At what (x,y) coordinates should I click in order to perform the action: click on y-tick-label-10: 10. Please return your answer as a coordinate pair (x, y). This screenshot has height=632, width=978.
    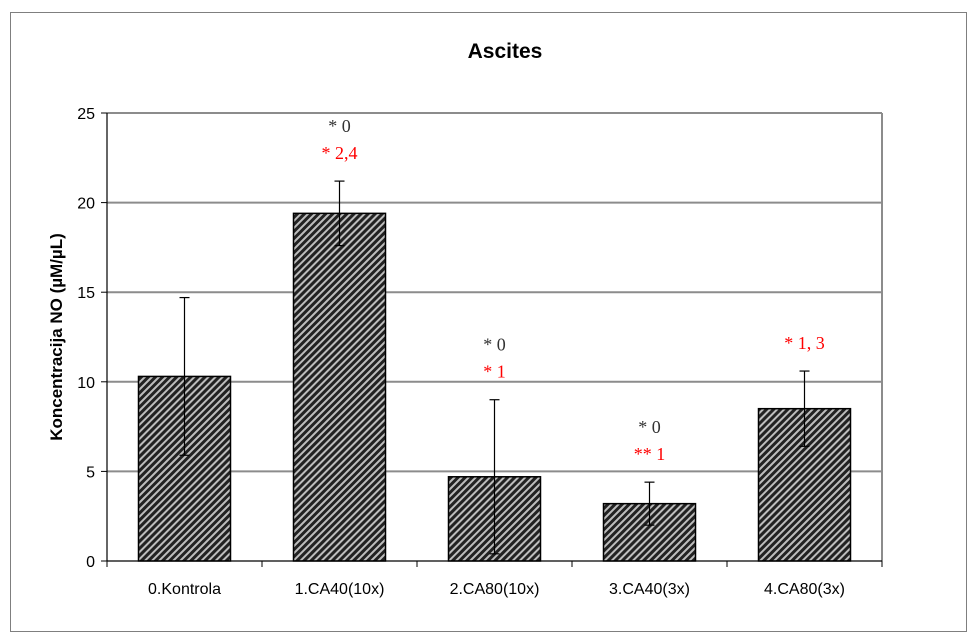
    Looking at the image, I should click on (86, 383).